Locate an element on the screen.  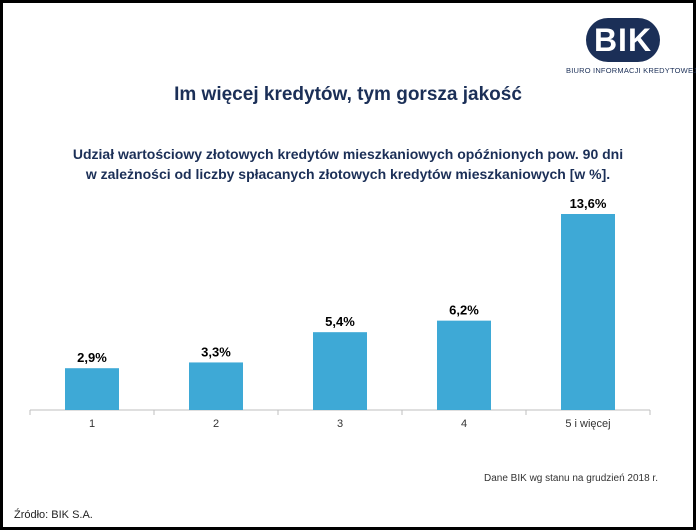
bar-value-label: 5,4% is located at coordinates (340, 321).